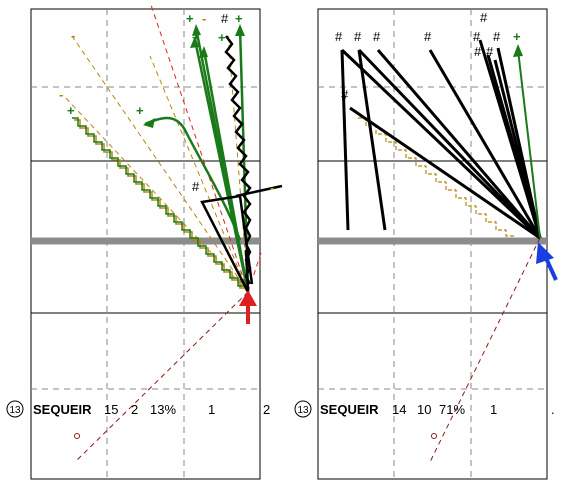 This screenshot has width=565, height=484. I want to click on stat-pct: 71%, so click(452, 409).